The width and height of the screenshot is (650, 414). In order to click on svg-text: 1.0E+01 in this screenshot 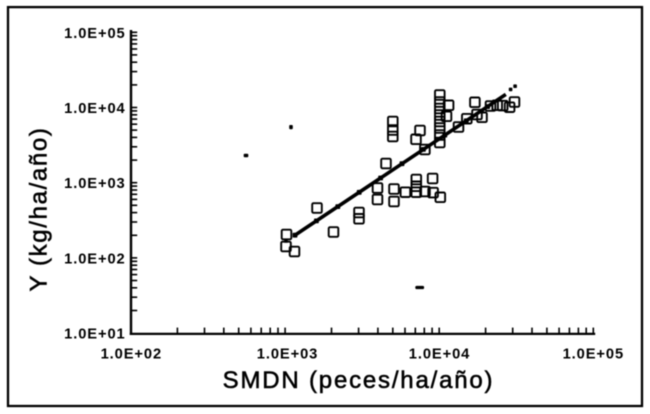, I will do `click(94, 335)`.